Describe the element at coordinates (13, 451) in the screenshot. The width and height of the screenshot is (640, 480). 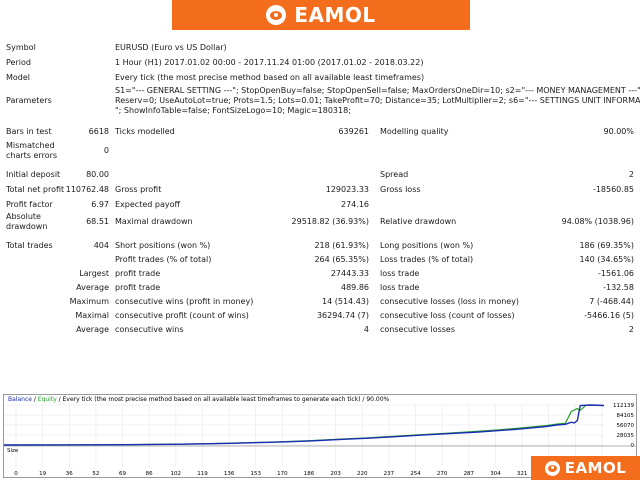
I see `size-label: Size` at that location.